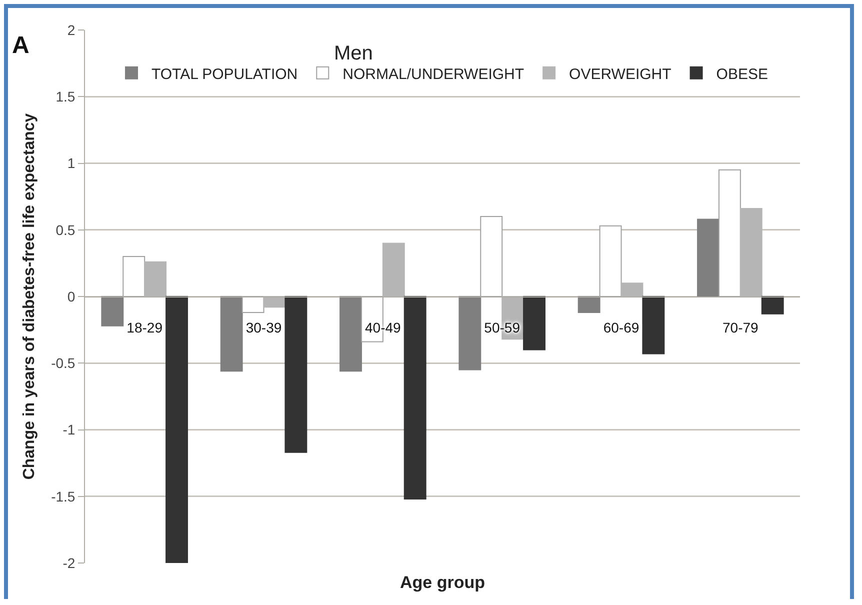 The height and width of the screenshot is (605, 862). I want to click on text: Men, so click(353, 53).